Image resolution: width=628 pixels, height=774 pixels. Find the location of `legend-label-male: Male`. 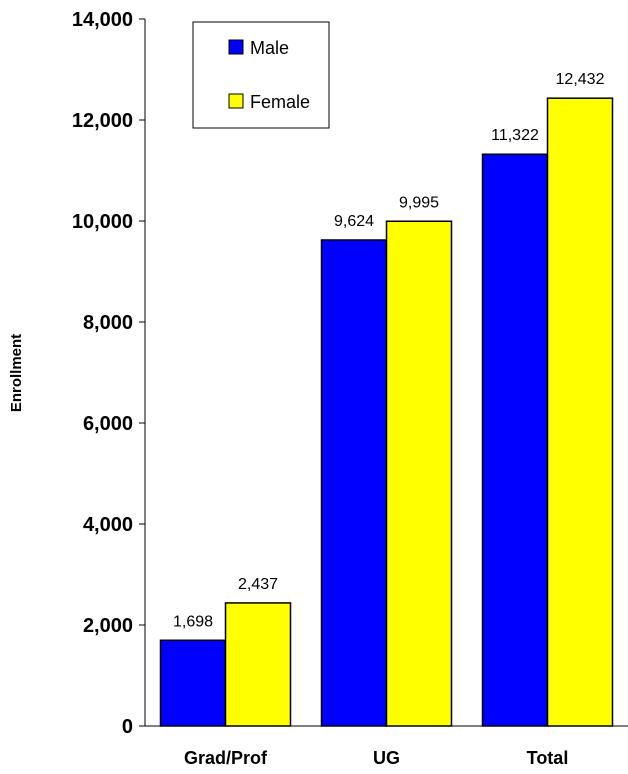

legend-label-male: Male is located at coordinates (269, 48).